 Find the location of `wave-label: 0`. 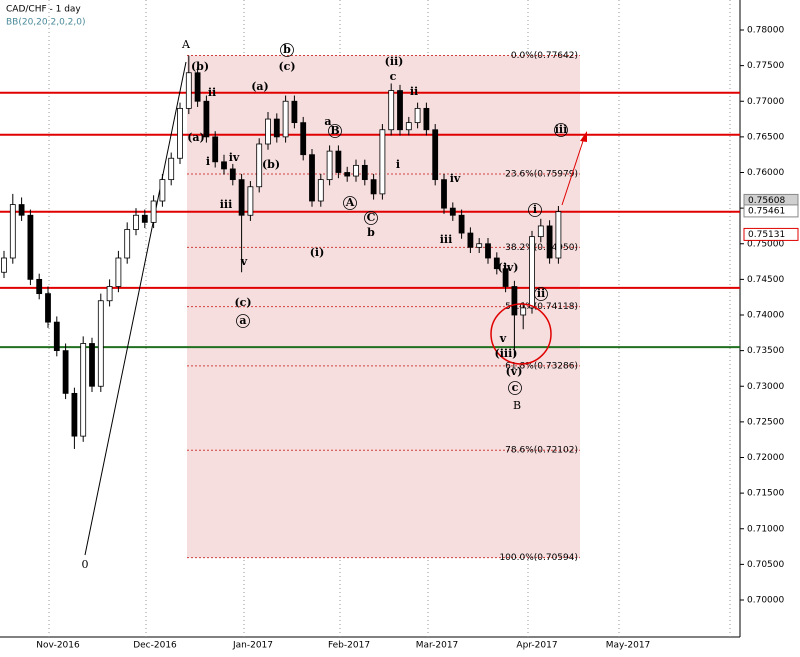

wave-label: 0 is located at coordinates (85, 564).